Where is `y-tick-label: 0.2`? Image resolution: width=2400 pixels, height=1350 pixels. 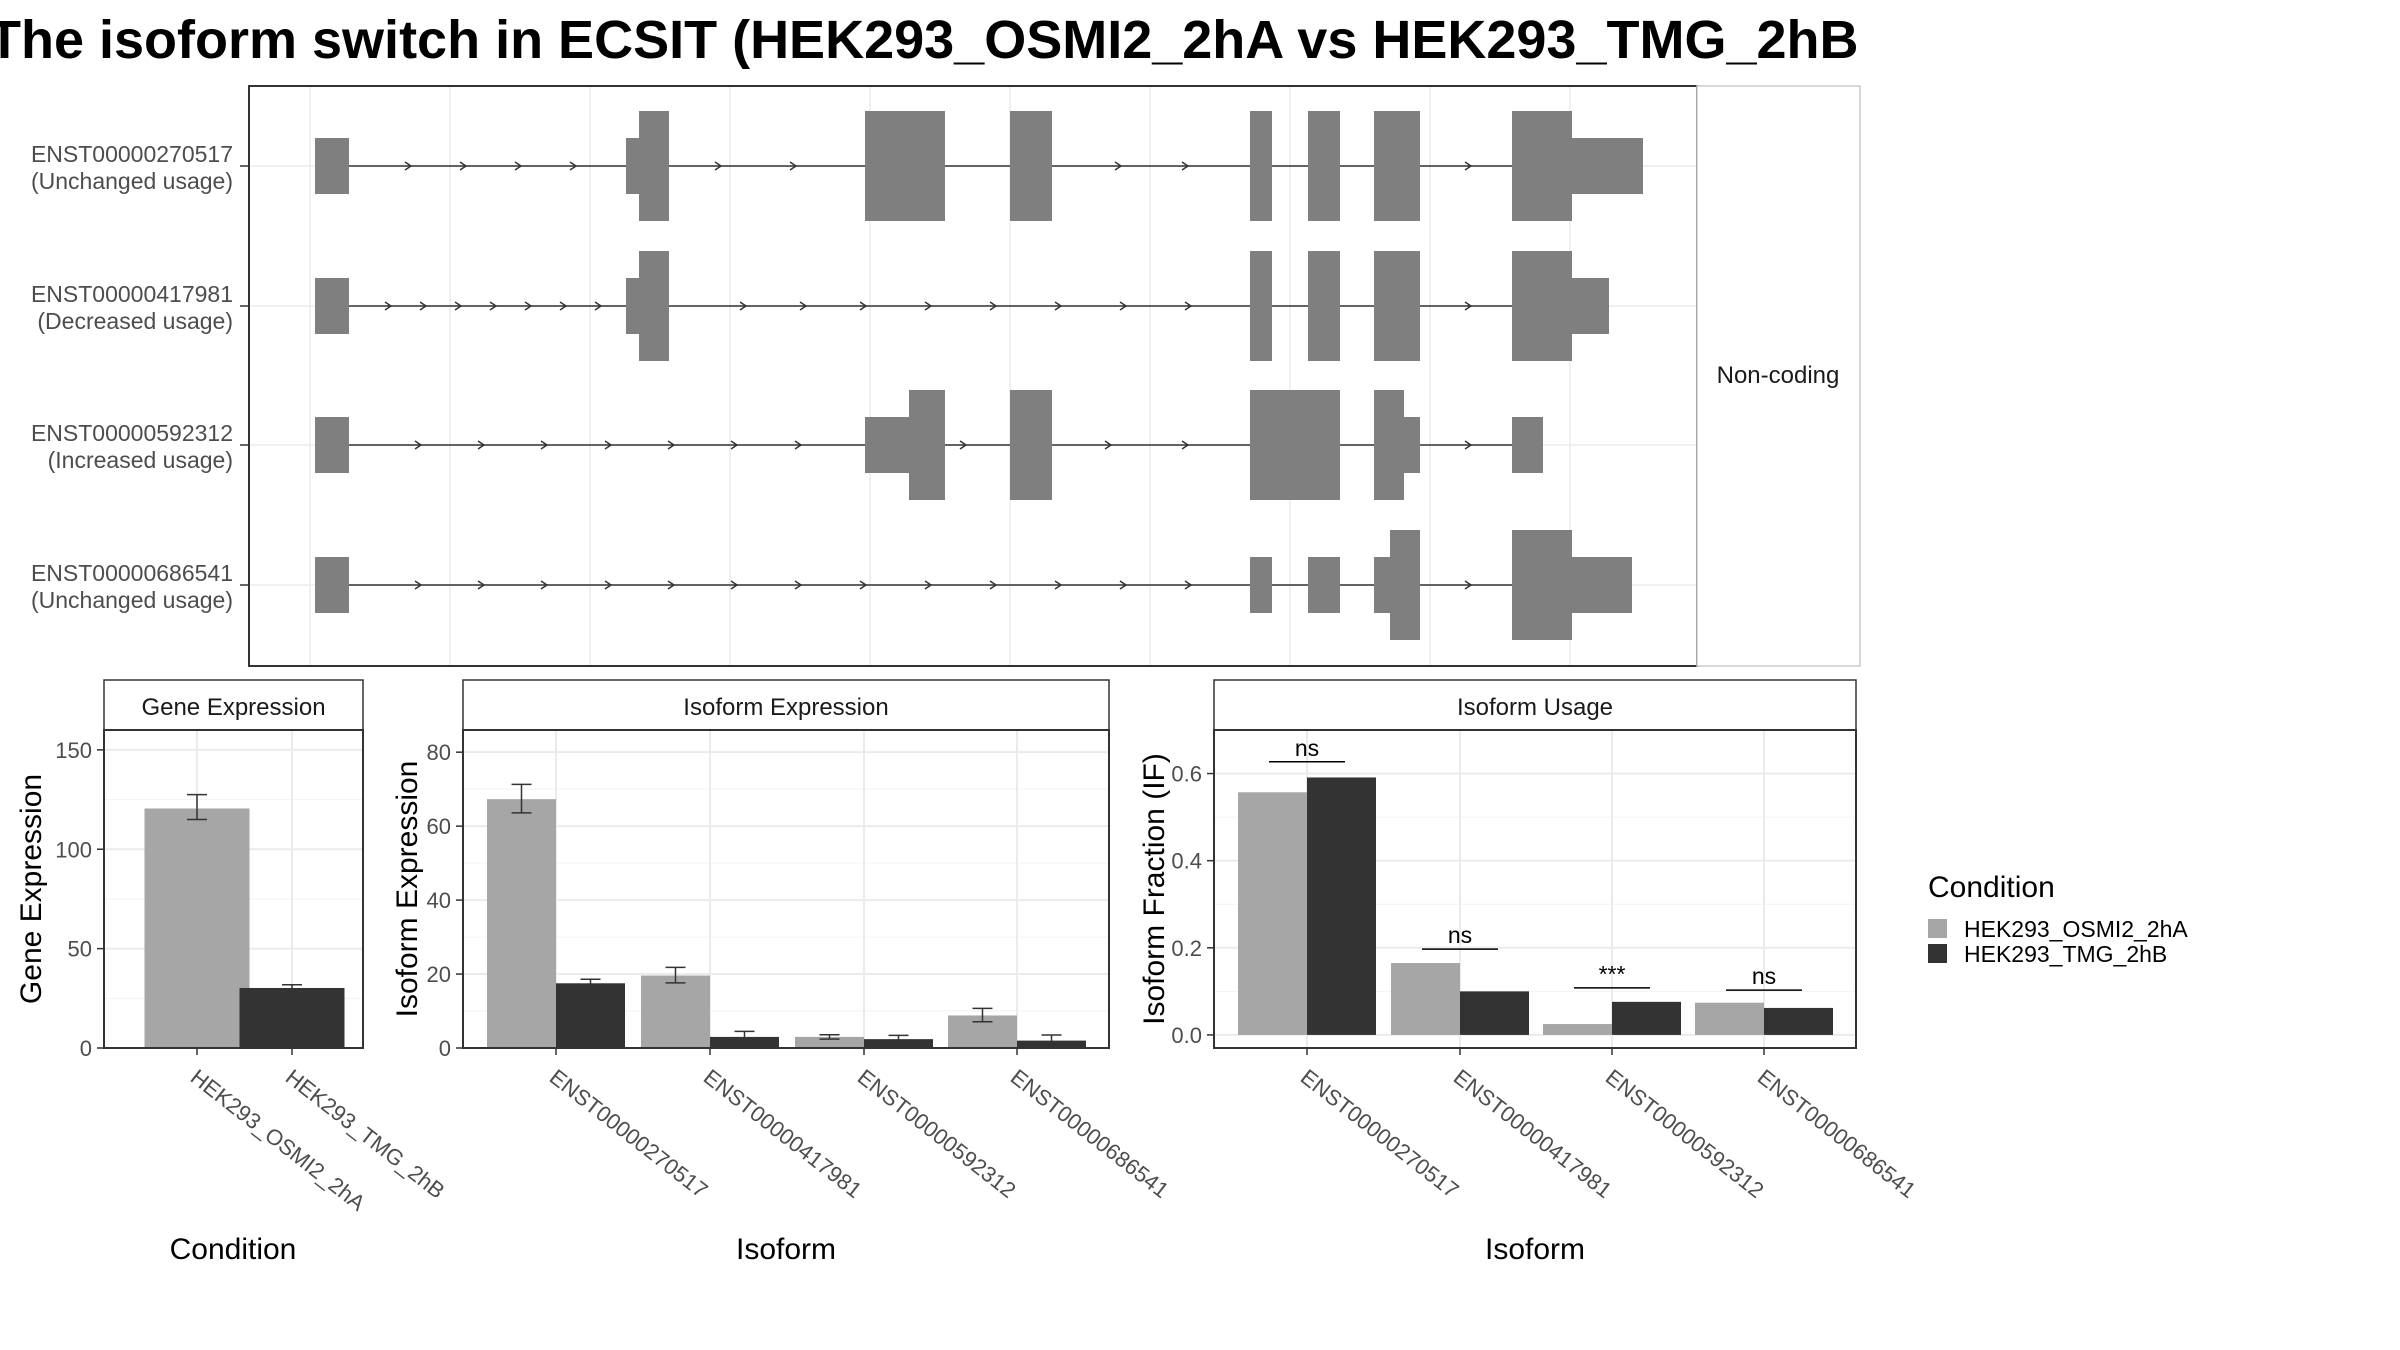
y-tick-label: 0.2 is located at coordinates (1186, 948).